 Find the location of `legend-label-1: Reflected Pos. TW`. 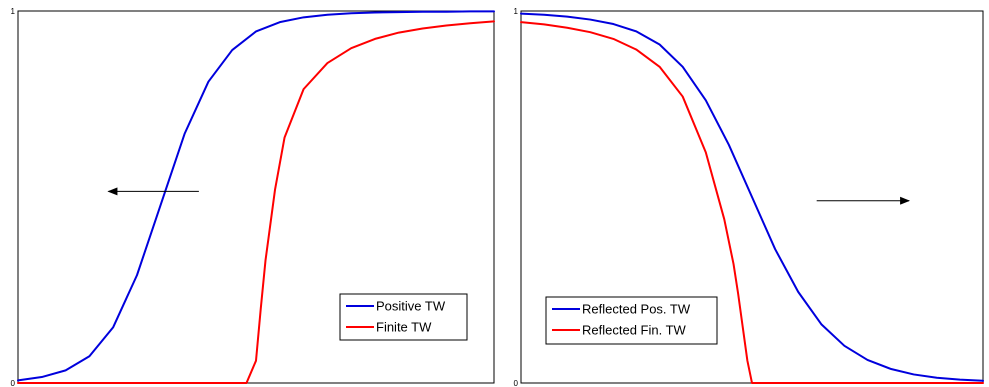

legend-label-1: Reflected Pos. TW is located at coordinates (636, 309).